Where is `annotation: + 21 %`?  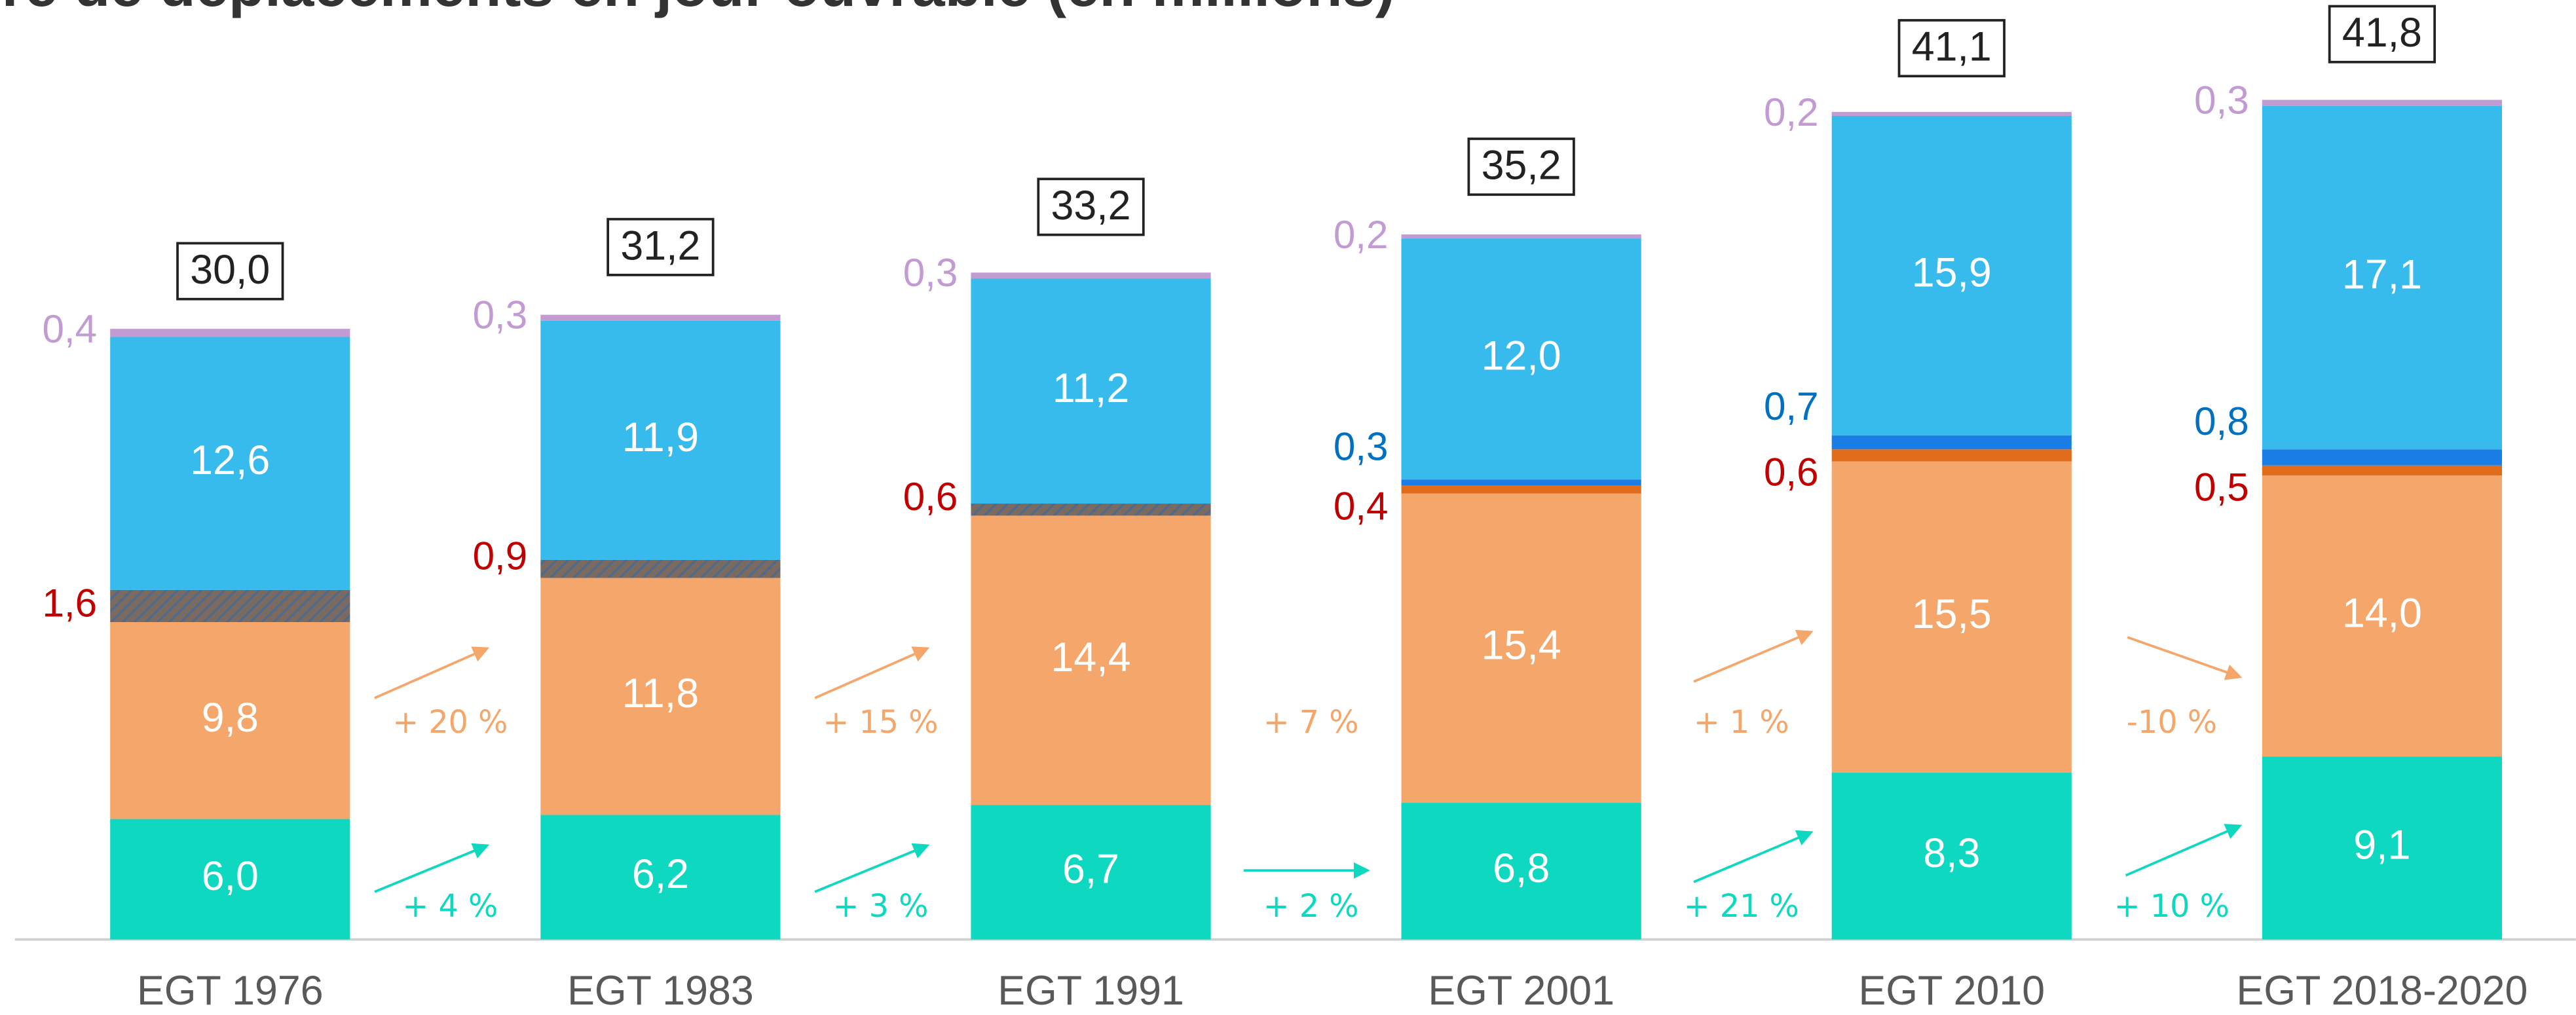 annotation: + 21 % is located at coordinates (1741, 907).